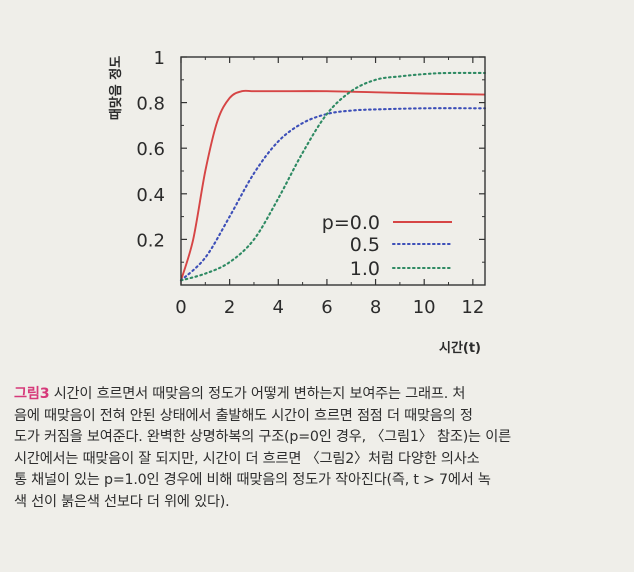 This screenshot has width=634, height=572. Describe the element at coordinates (460, 348) in the screenshot. I see `x-axis-label: 시간(t)` at that location.